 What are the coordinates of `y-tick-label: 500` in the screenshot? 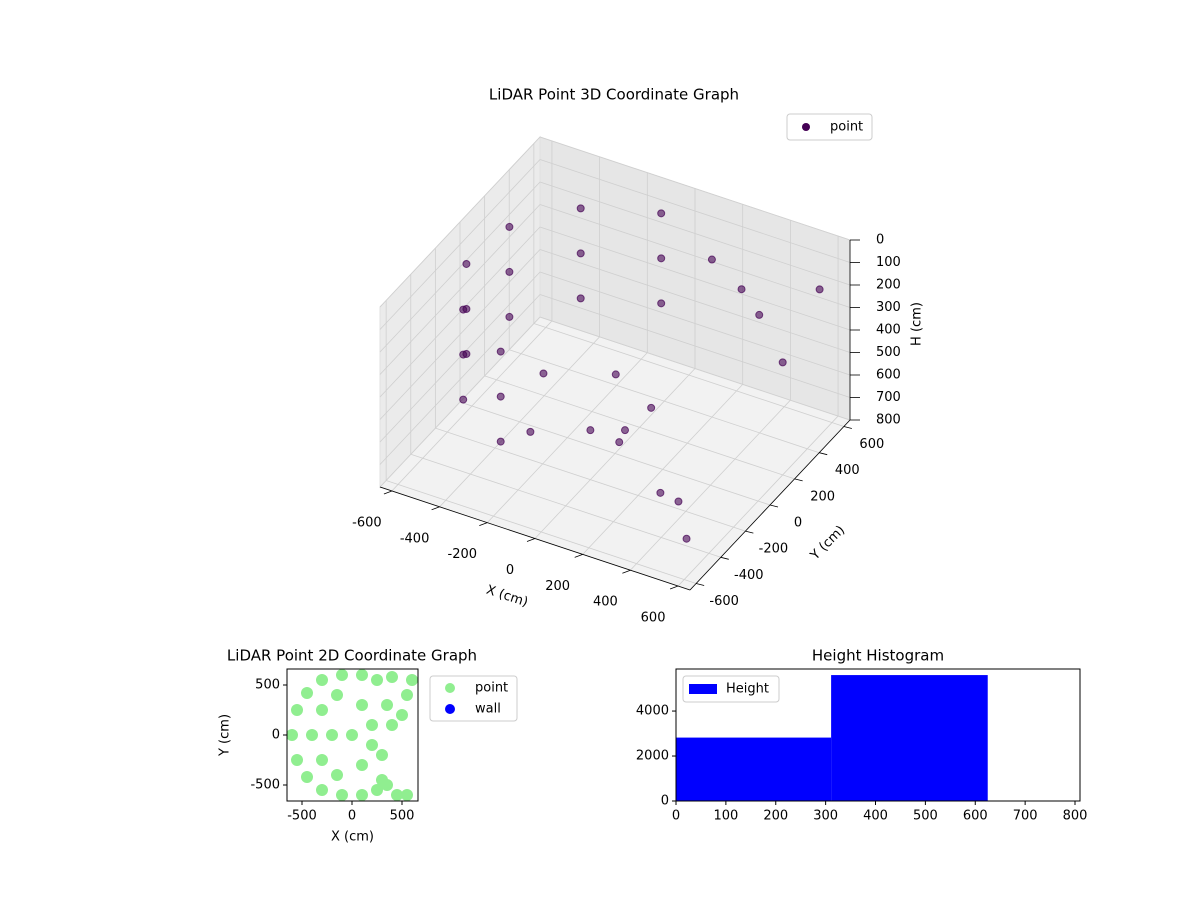 It's located at (267, 685).